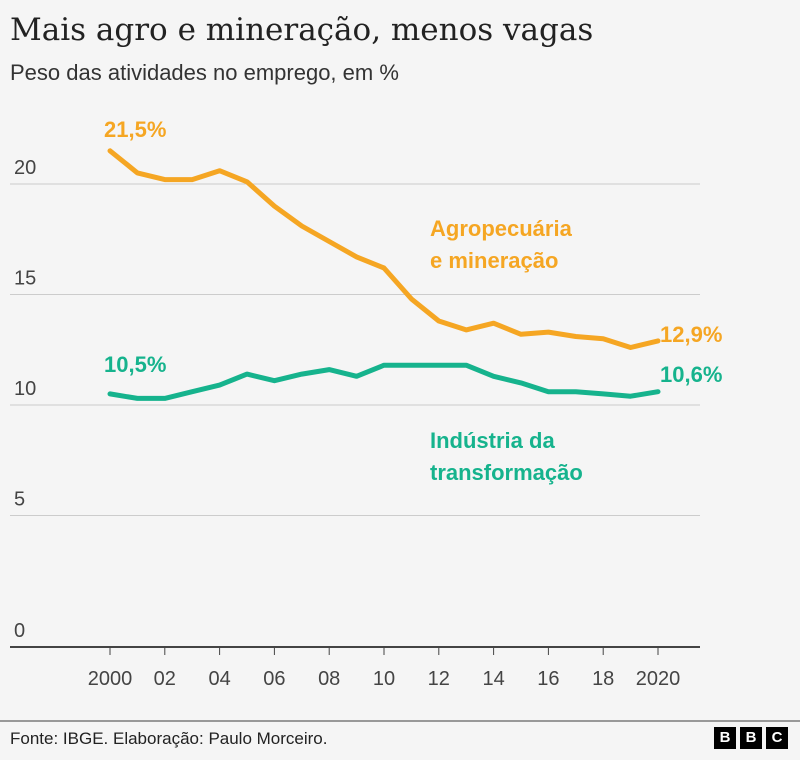 This screenshot has width=800, height=760. Describe the element at coordinates (19, 500) in the screenshot. I see `y-tick-label: 5` at that location.